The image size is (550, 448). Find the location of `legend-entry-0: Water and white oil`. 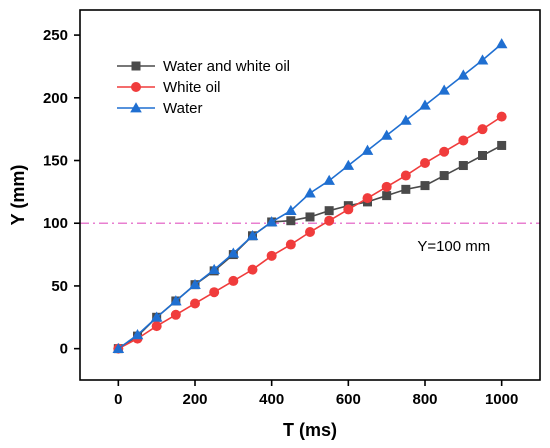

legend-entry-0: Water and white oil is located at coordinates (203, 66).